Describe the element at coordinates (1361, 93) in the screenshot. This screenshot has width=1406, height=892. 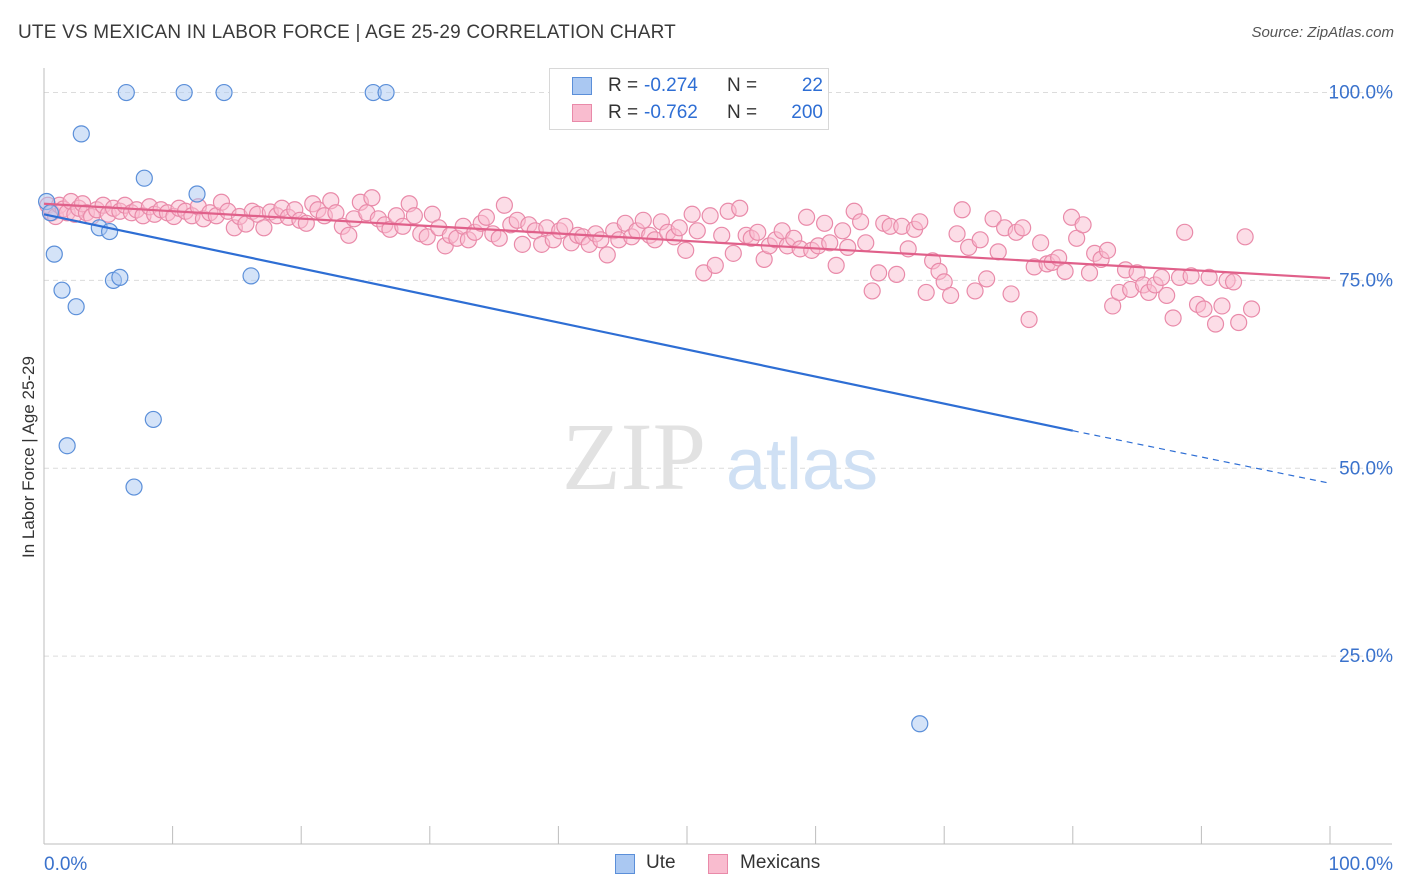
I see `y-tick-label: 100.0%` at that location.